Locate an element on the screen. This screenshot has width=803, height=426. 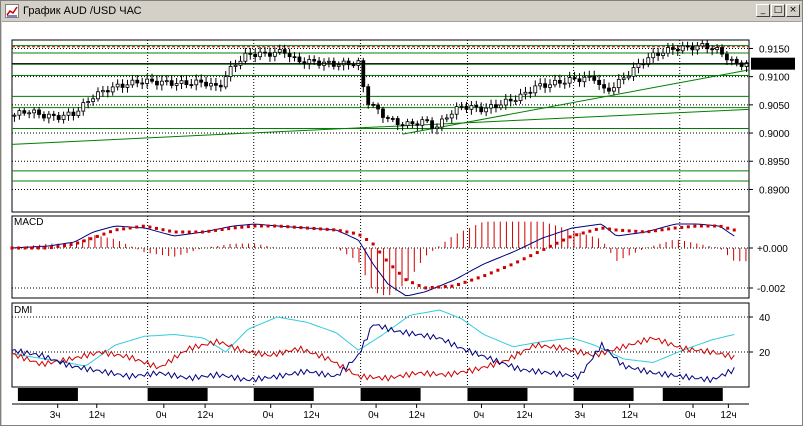
title-bar: График AUD /USD ЧАС _ □ × is located at coordinates (401, 12).